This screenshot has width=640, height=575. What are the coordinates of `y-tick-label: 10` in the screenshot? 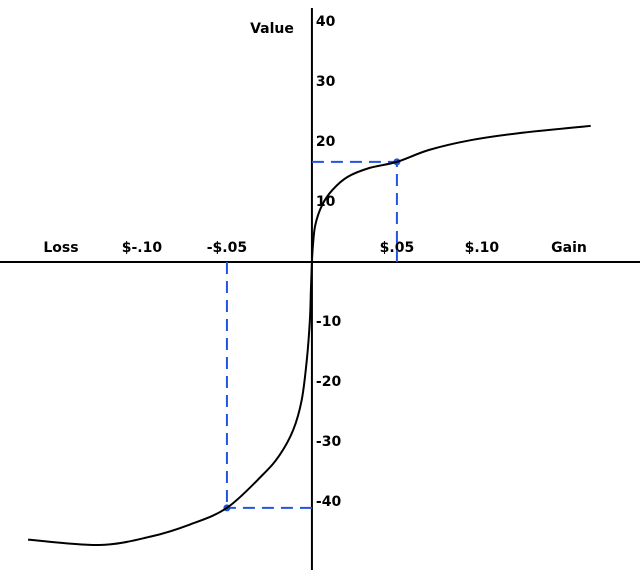 It's located at (326, 202).